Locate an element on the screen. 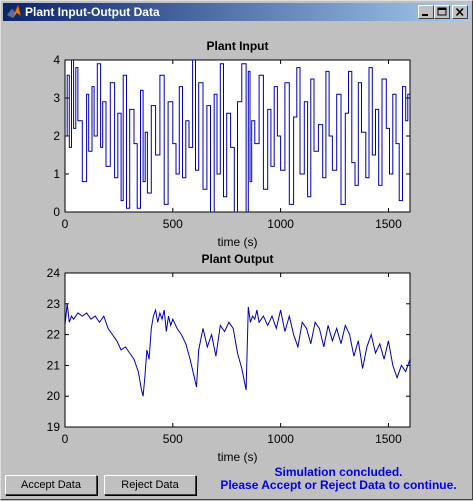 The image size is (473, 501). matlab-logo-icon is located at coordinates (14, 11).